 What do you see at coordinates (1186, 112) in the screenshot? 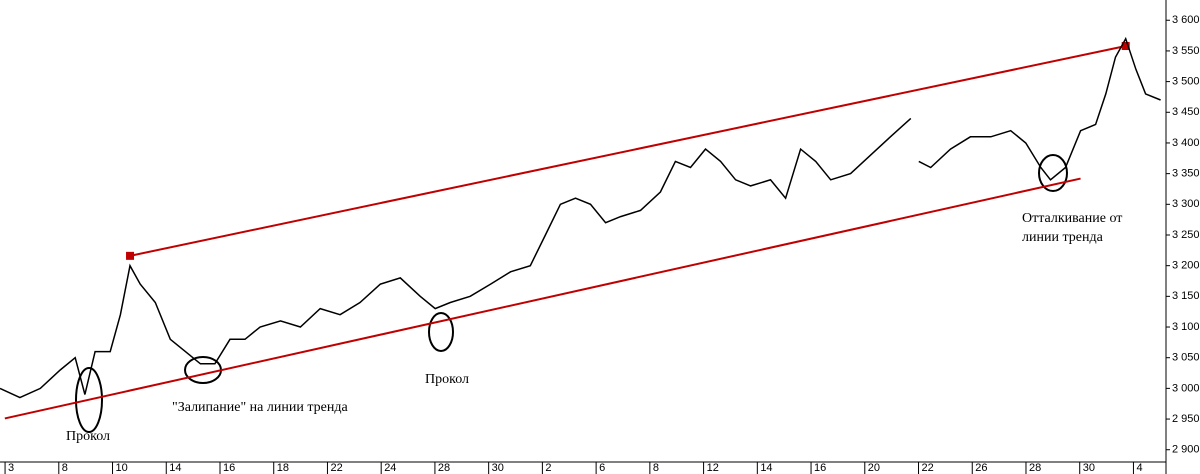
I see `y-tick-label: 3 450` at bounding box center [1186, 112].